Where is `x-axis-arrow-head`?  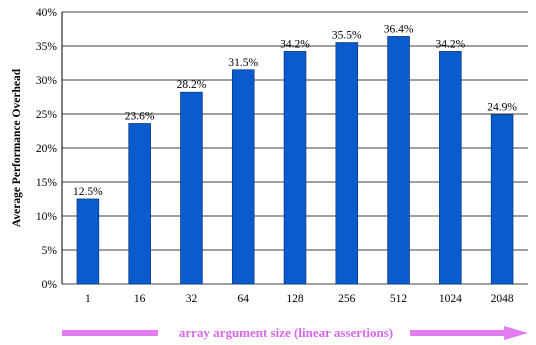 x-axis-arrow-head is located at coordinates (516, 333).